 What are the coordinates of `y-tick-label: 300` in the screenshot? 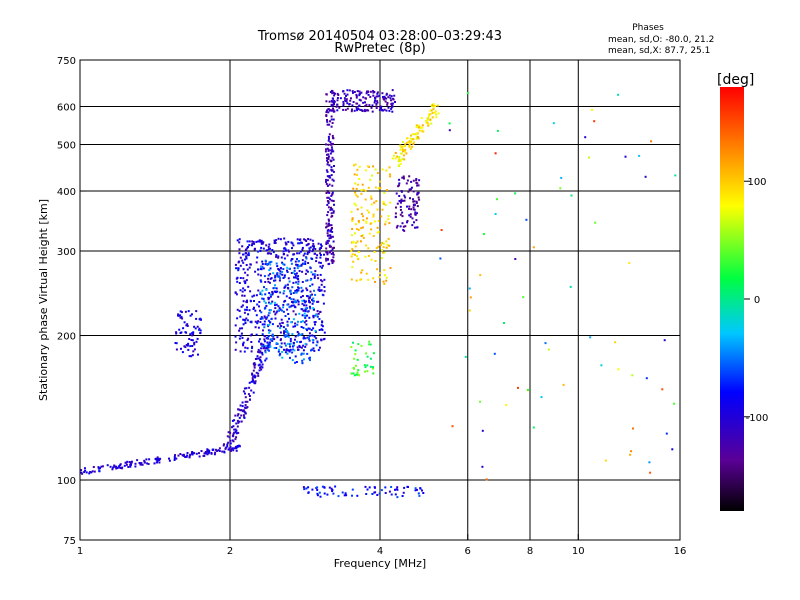 It's located at (66, 252).